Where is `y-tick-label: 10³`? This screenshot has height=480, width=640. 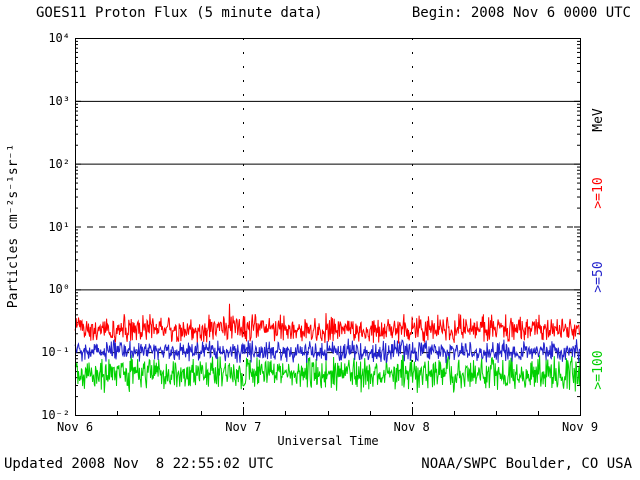 y-tick-label: 10³ is located at coordinates (59, 100).